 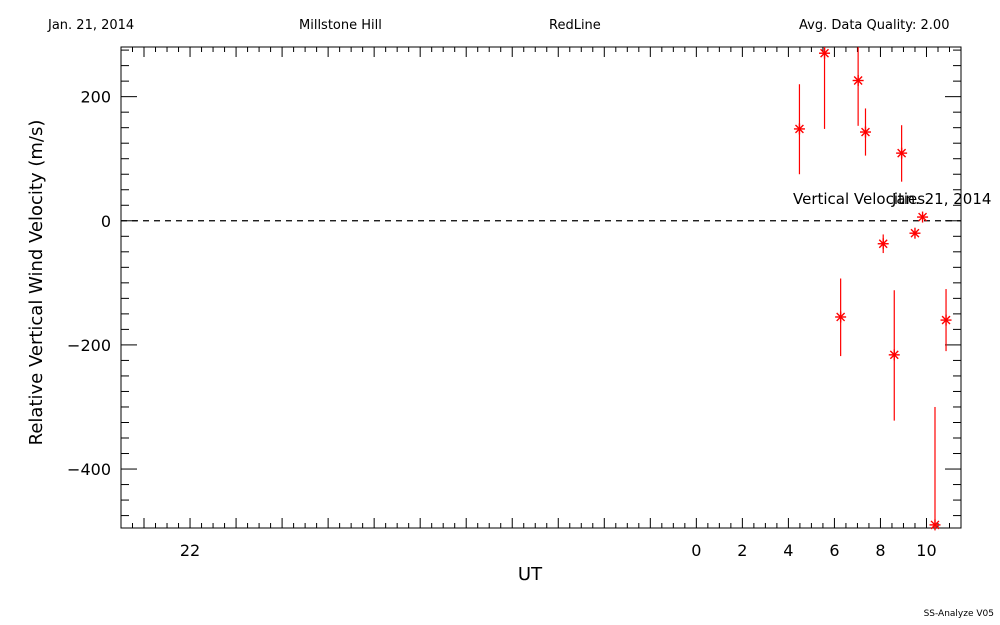 I want to click on chart-annotation: Vertical Velocities, so click(x=859, y=199).